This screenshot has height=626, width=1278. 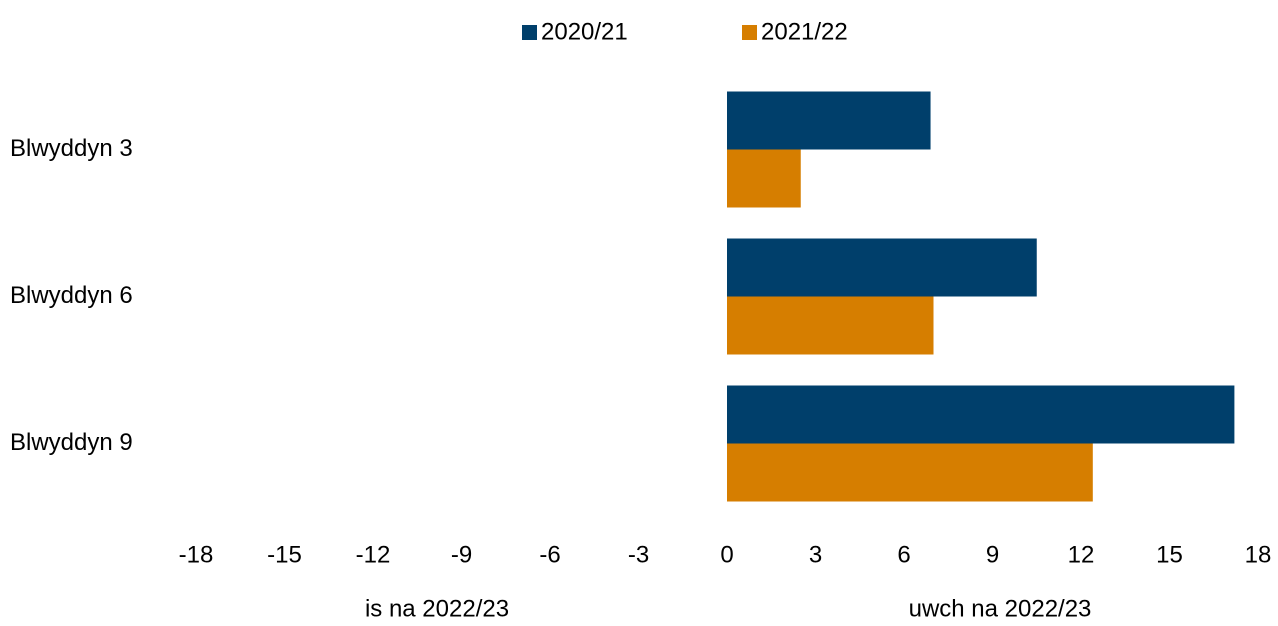 I want to click on x-tick-label: 15, so click(x=1169, y=554).